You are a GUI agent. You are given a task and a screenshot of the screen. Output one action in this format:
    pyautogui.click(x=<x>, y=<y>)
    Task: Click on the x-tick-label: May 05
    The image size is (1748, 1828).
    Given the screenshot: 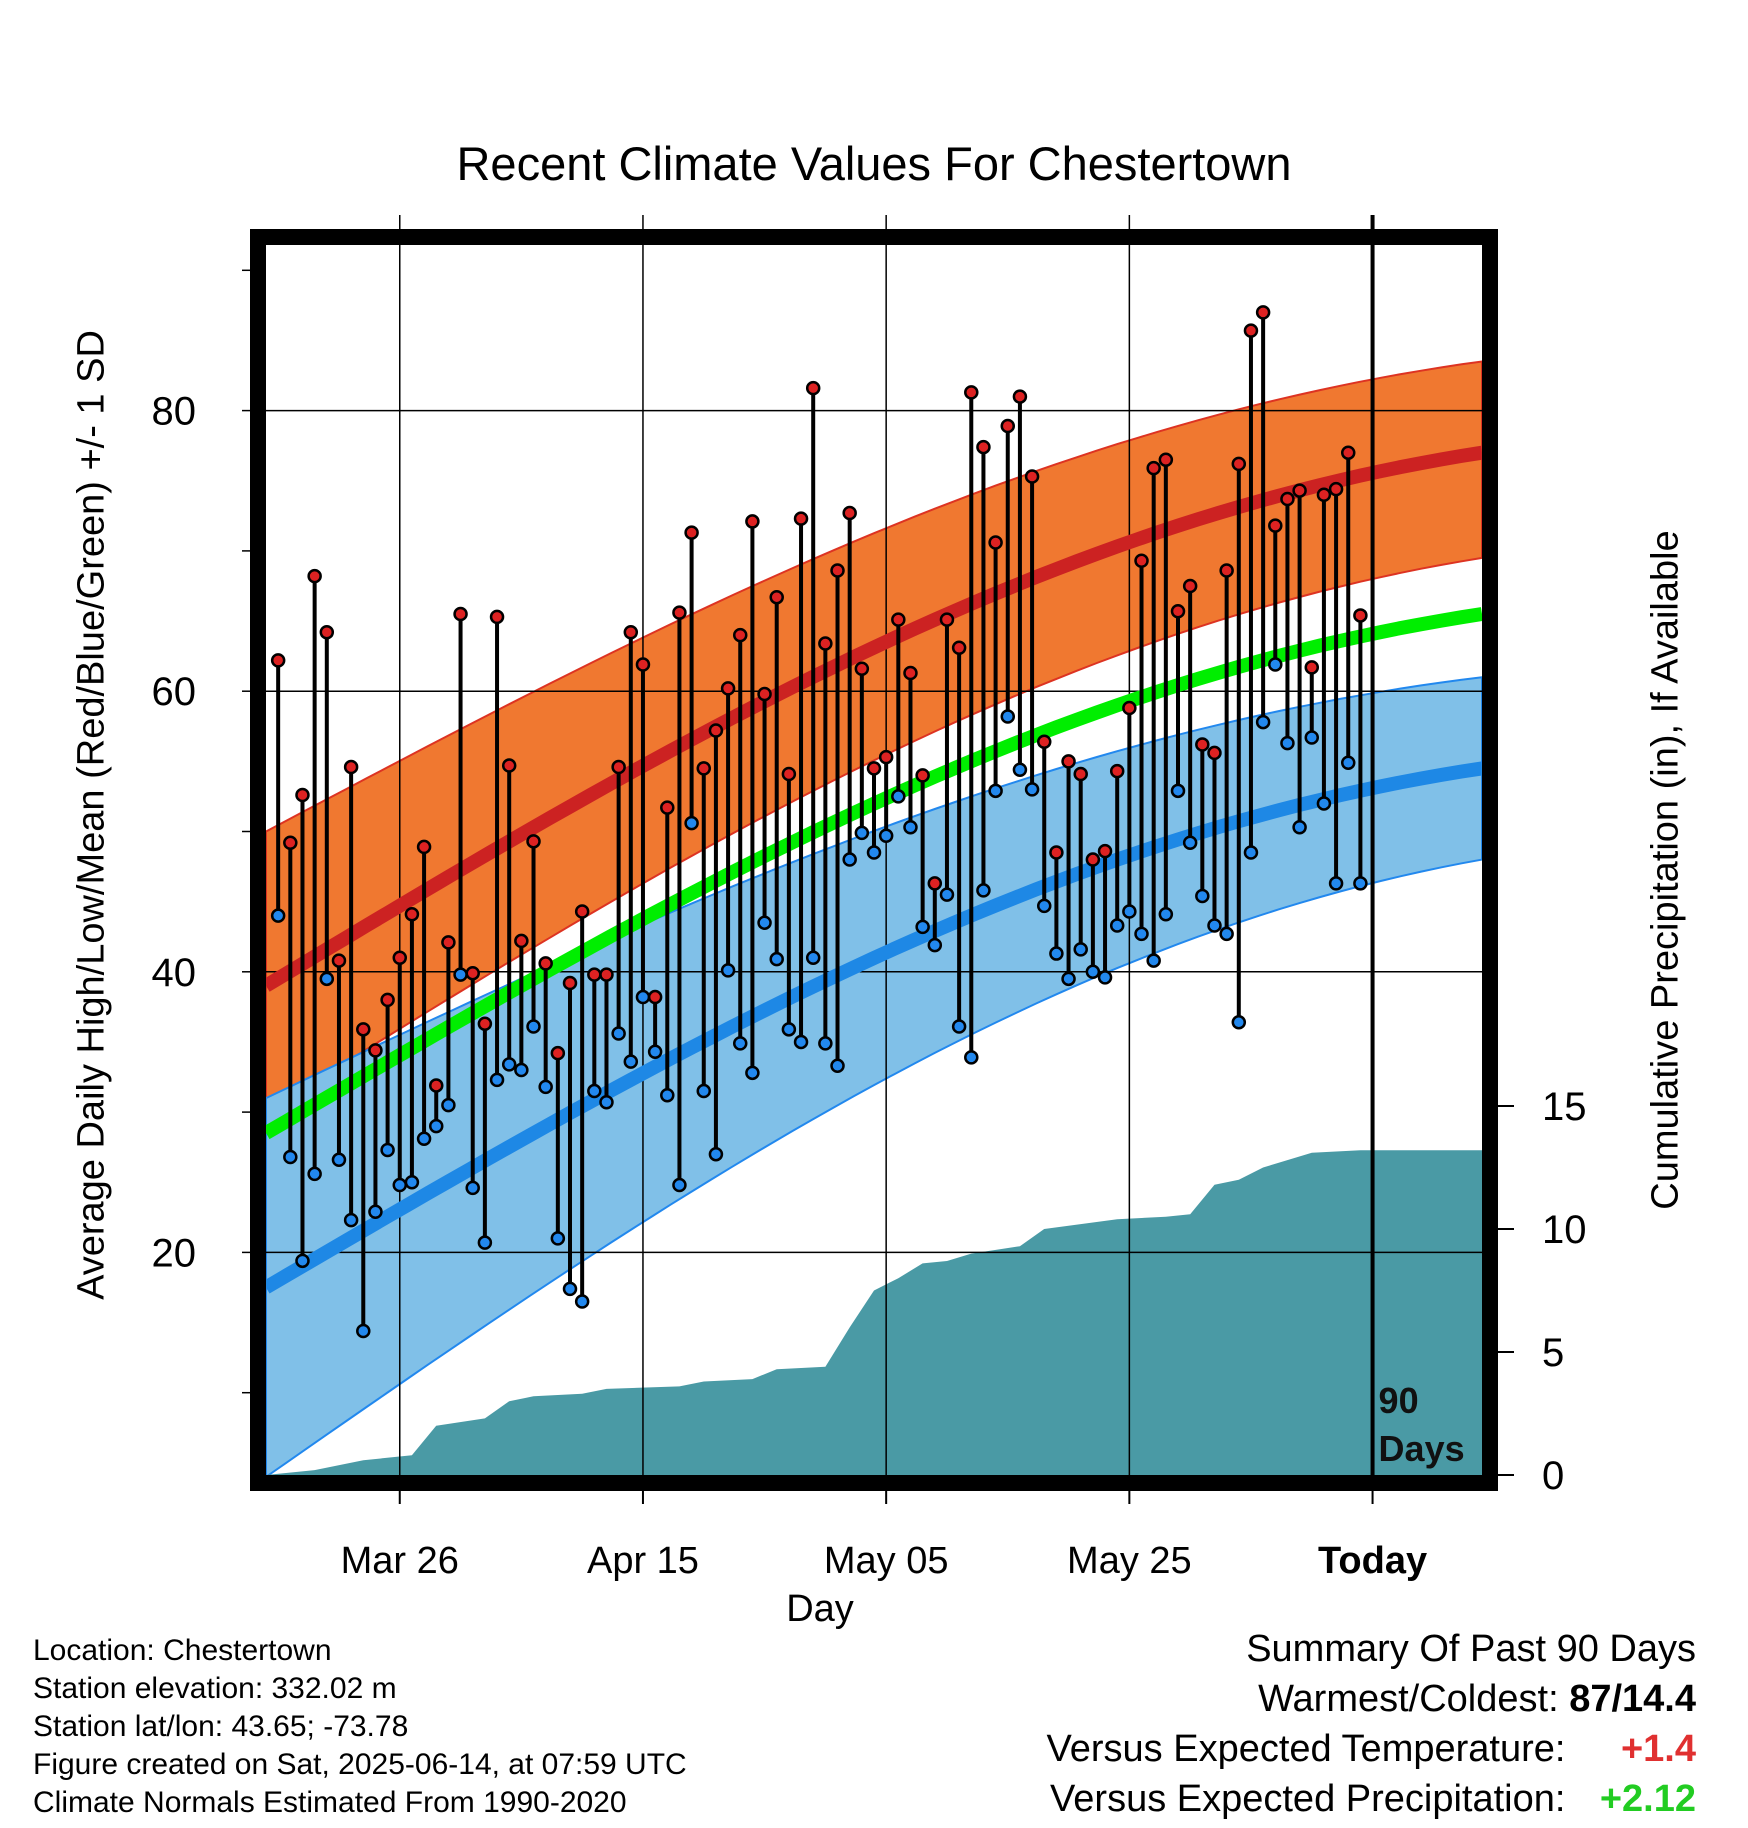 What is the action you would take?
    pyautogui.click(x=886, y=1561)
    